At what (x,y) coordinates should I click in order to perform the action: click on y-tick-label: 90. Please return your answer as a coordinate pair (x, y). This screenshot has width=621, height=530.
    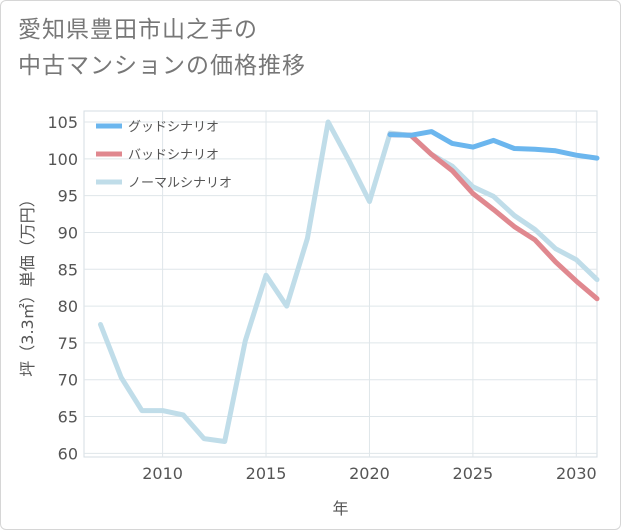
    Looking at the image, I should click on (68, 232).